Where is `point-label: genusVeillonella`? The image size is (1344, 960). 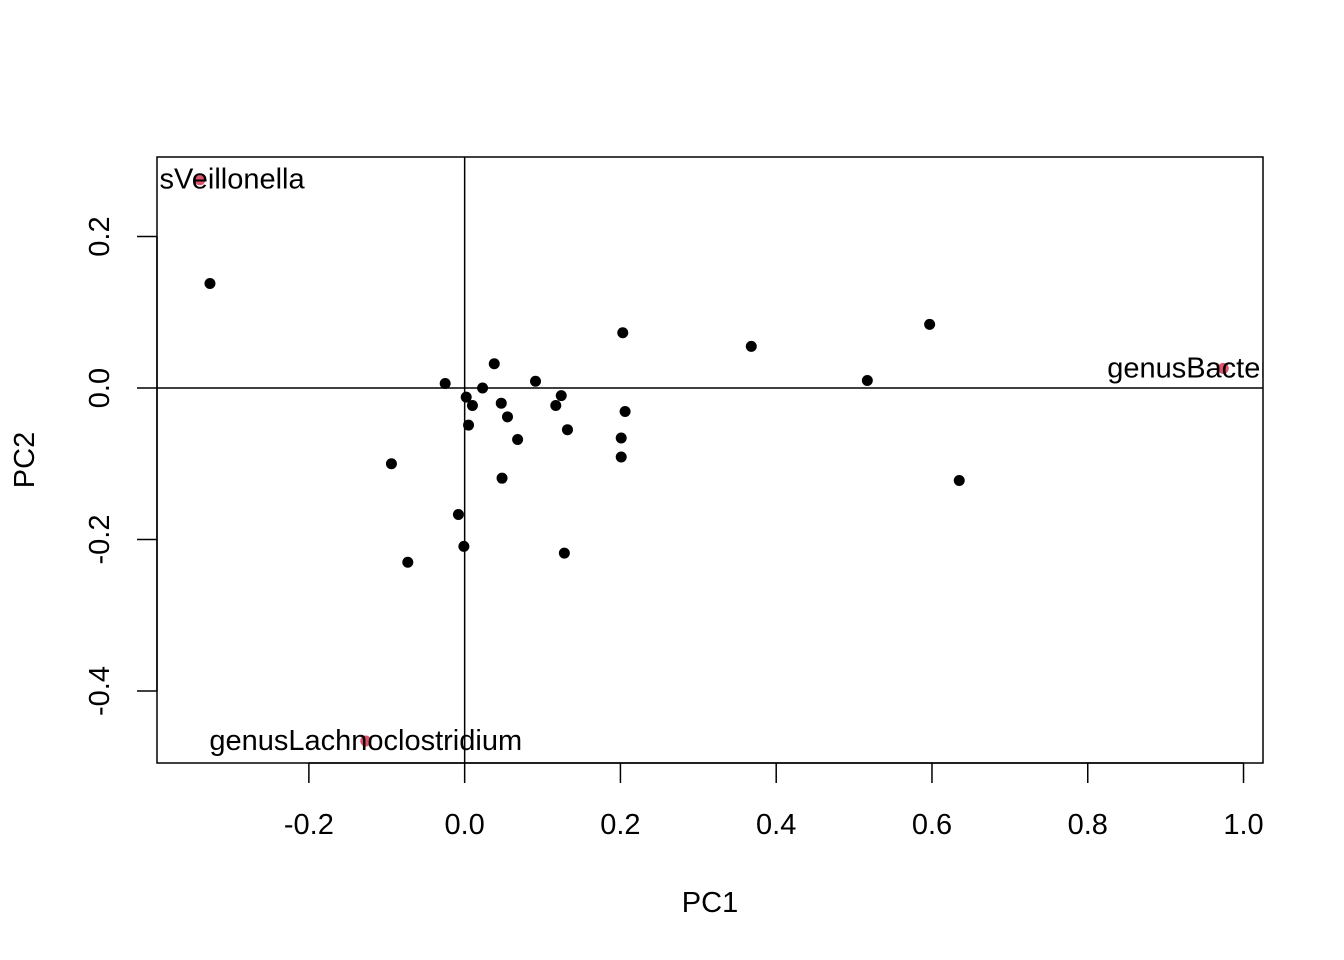 point-label: genusVeillonella is located at coordinates (200, 180).